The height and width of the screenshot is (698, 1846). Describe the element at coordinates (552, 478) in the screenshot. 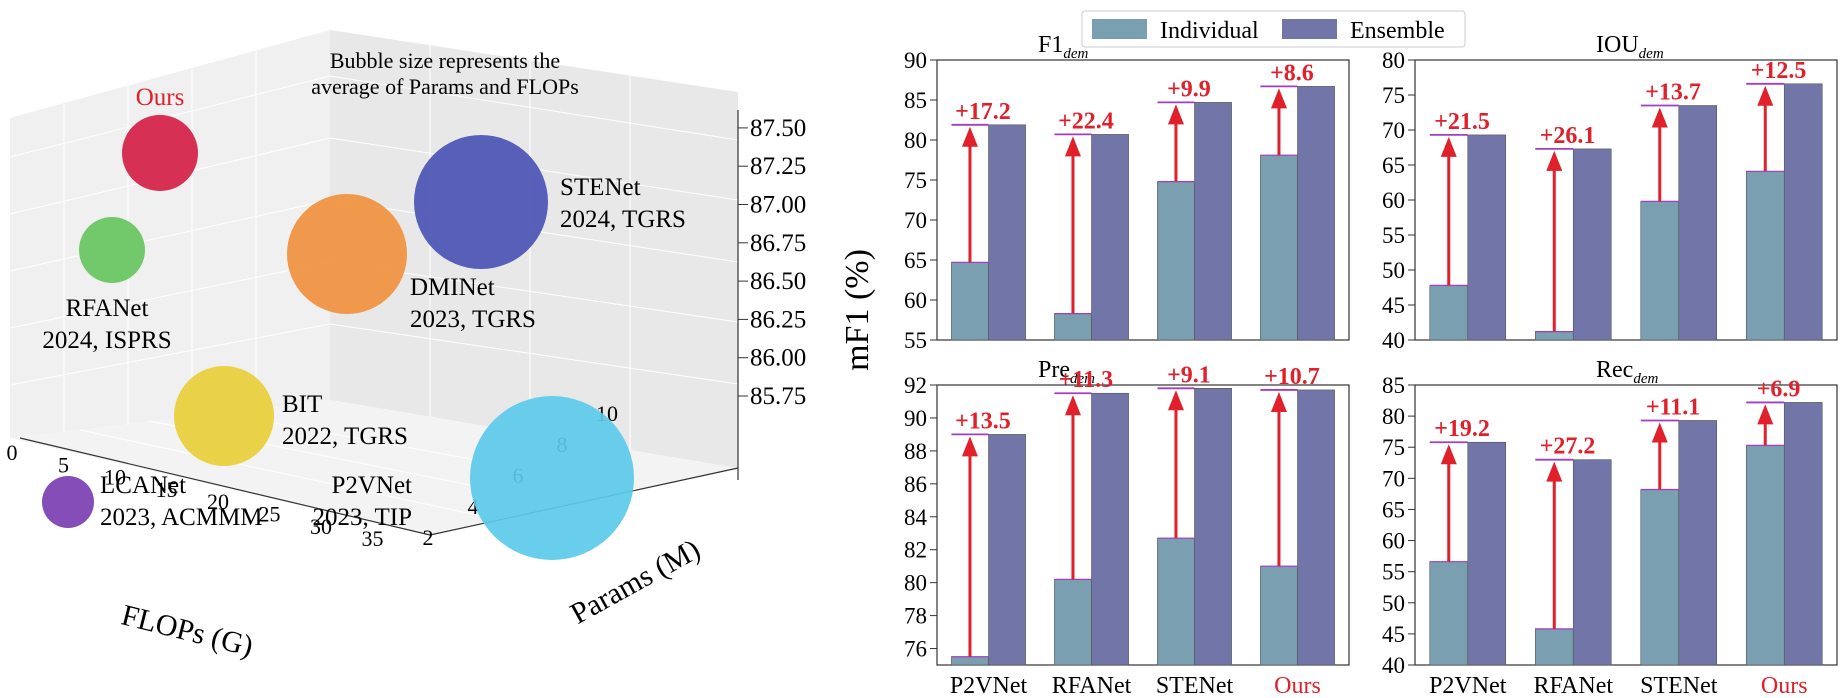

I see `bubble-p2vnet` at that location.